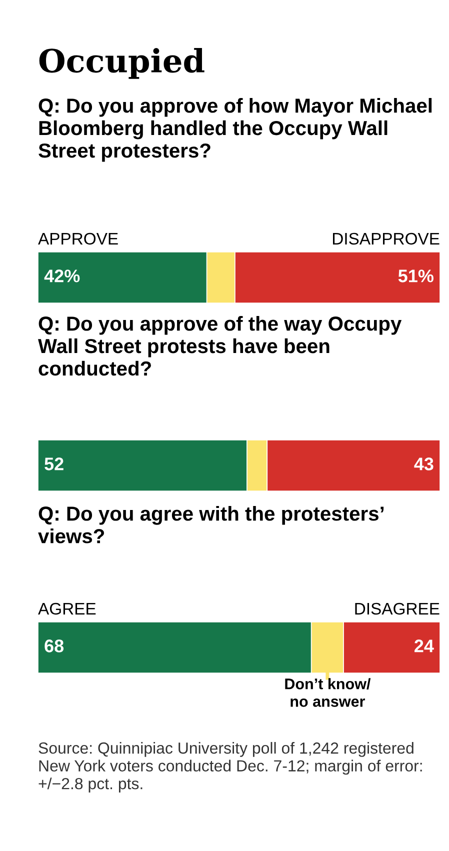 This screenshot has width=449, height=851. What do you see at coordinates (416, 276) in the screenshot?
I see `data-label: 51%` at bounding box center [416, 276].